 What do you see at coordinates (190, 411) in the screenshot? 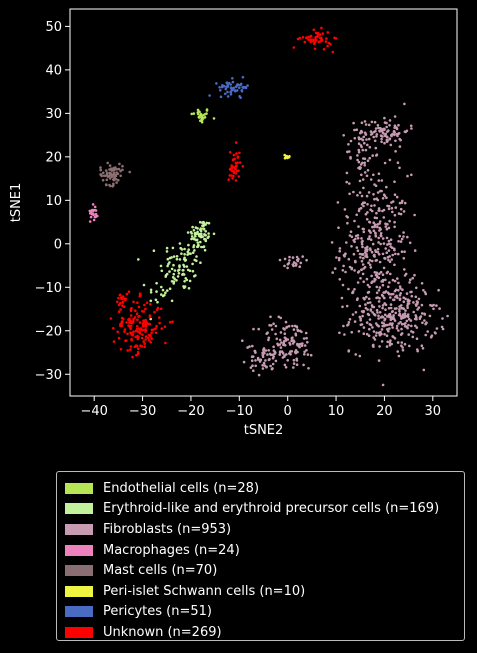
I see `x-tick-label: −20` at bounding box center [190, 411].